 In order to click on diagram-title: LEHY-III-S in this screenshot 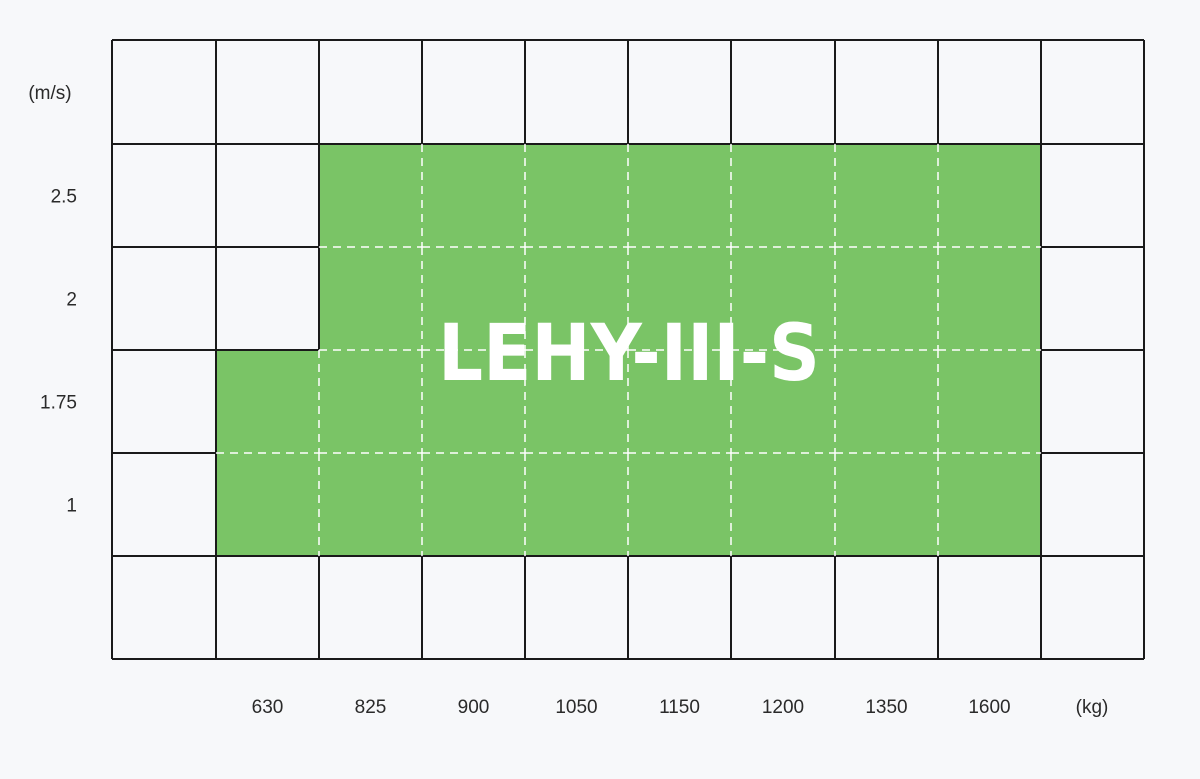, I will do `click(629, 354)`.